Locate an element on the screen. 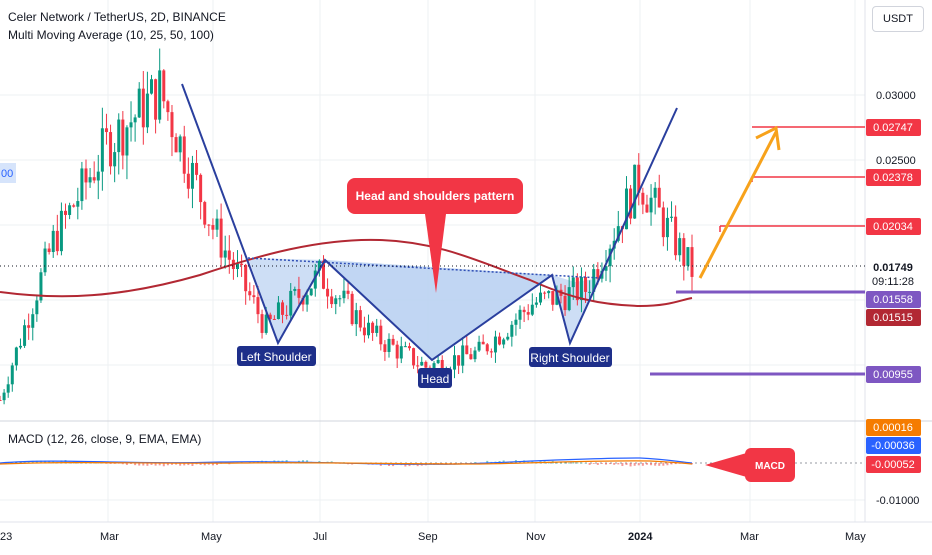 This screenshot has width=932, height=555. projection-arrow-head is located at coordinates (768, 138).